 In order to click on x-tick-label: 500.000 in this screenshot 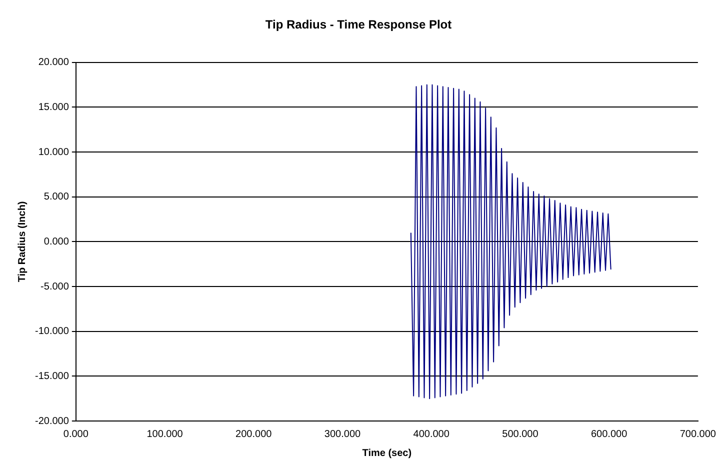, I will do `click(520, 434)`.